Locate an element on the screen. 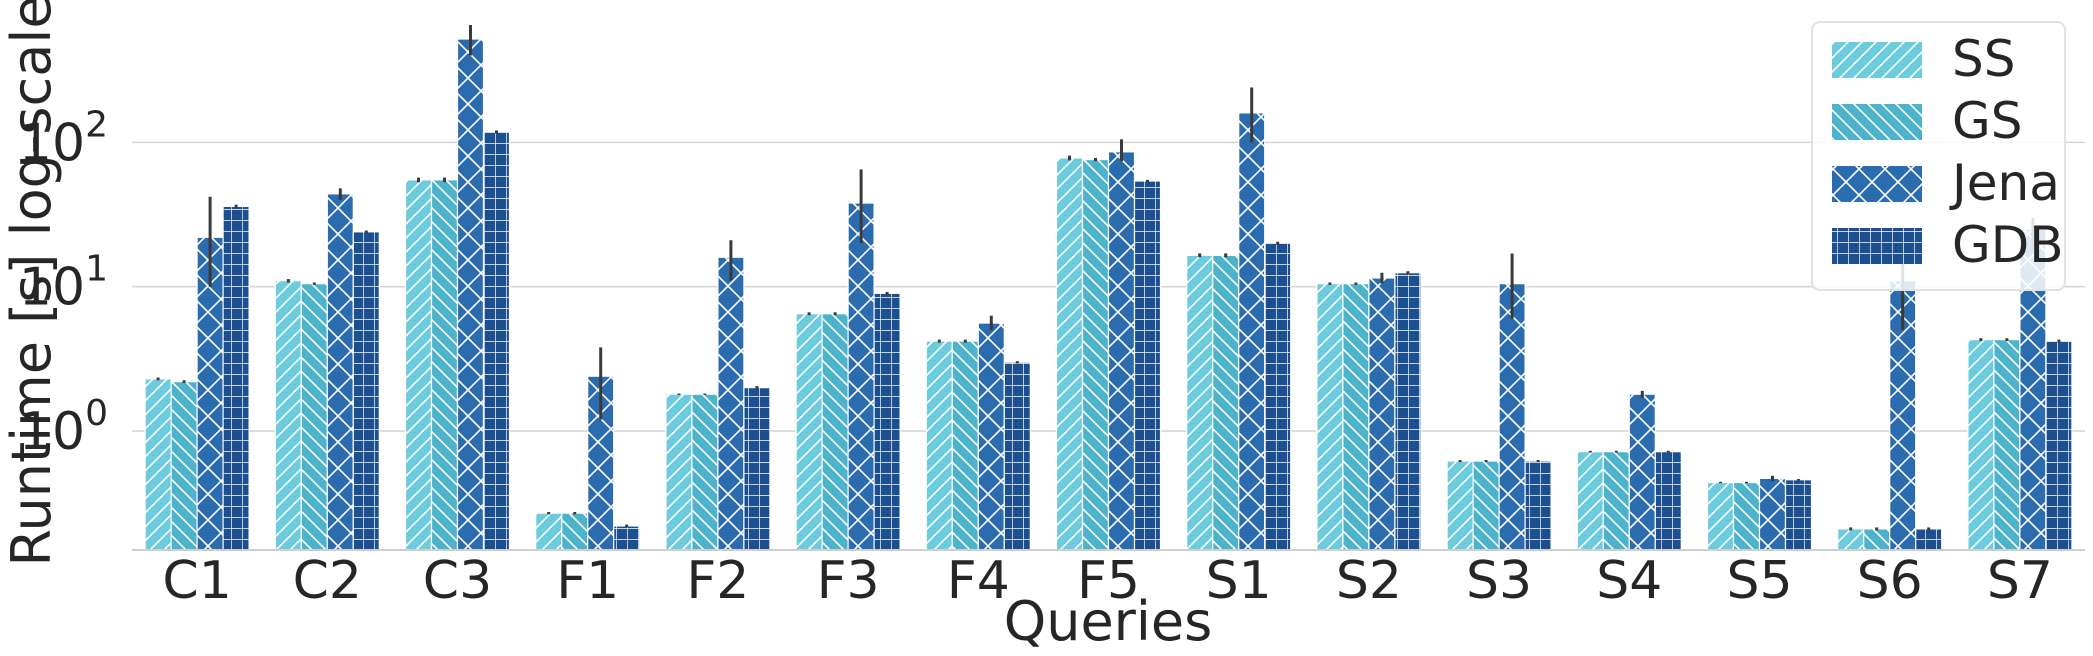  bar-gdb-s1 is located at coordinates (1278, 396).